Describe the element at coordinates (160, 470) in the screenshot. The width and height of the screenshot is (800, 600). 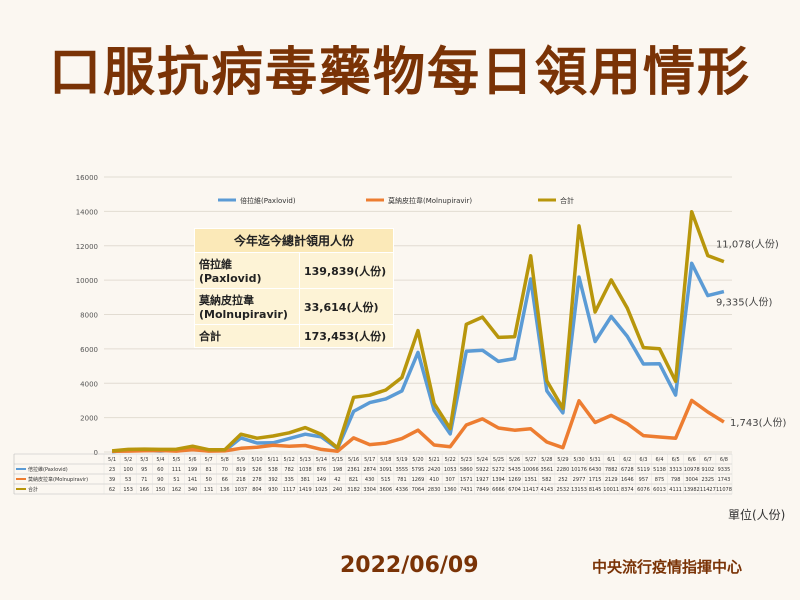
I see `table-cell: 60` at that location.